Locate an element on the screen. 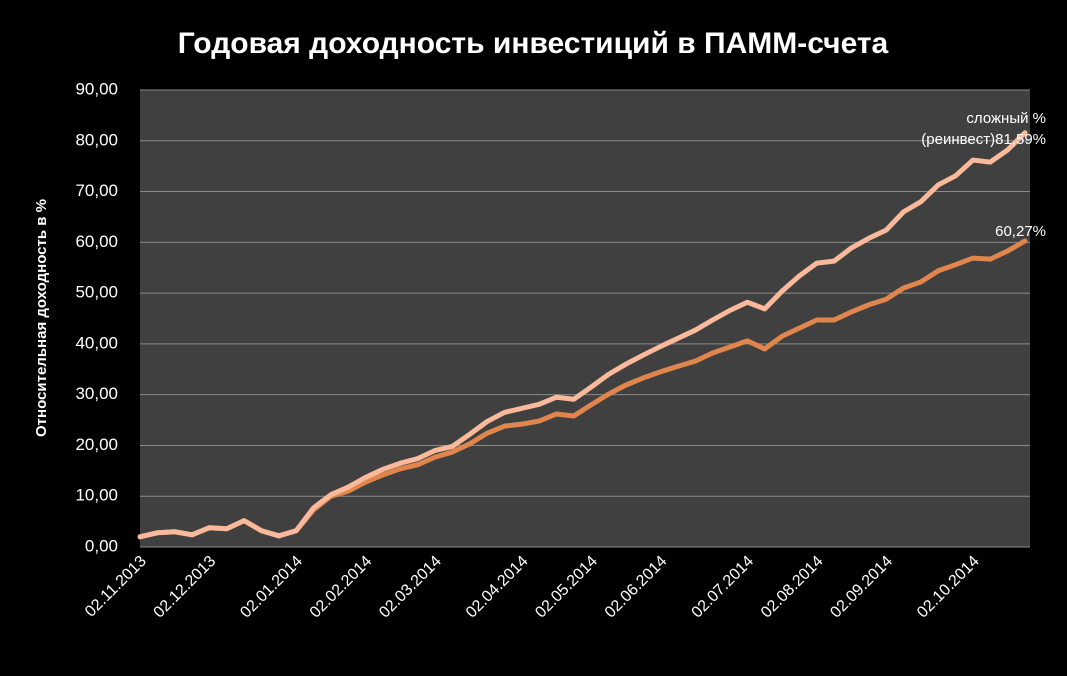  y-tick-label: 70,00 is located at coordinates (96, 190).